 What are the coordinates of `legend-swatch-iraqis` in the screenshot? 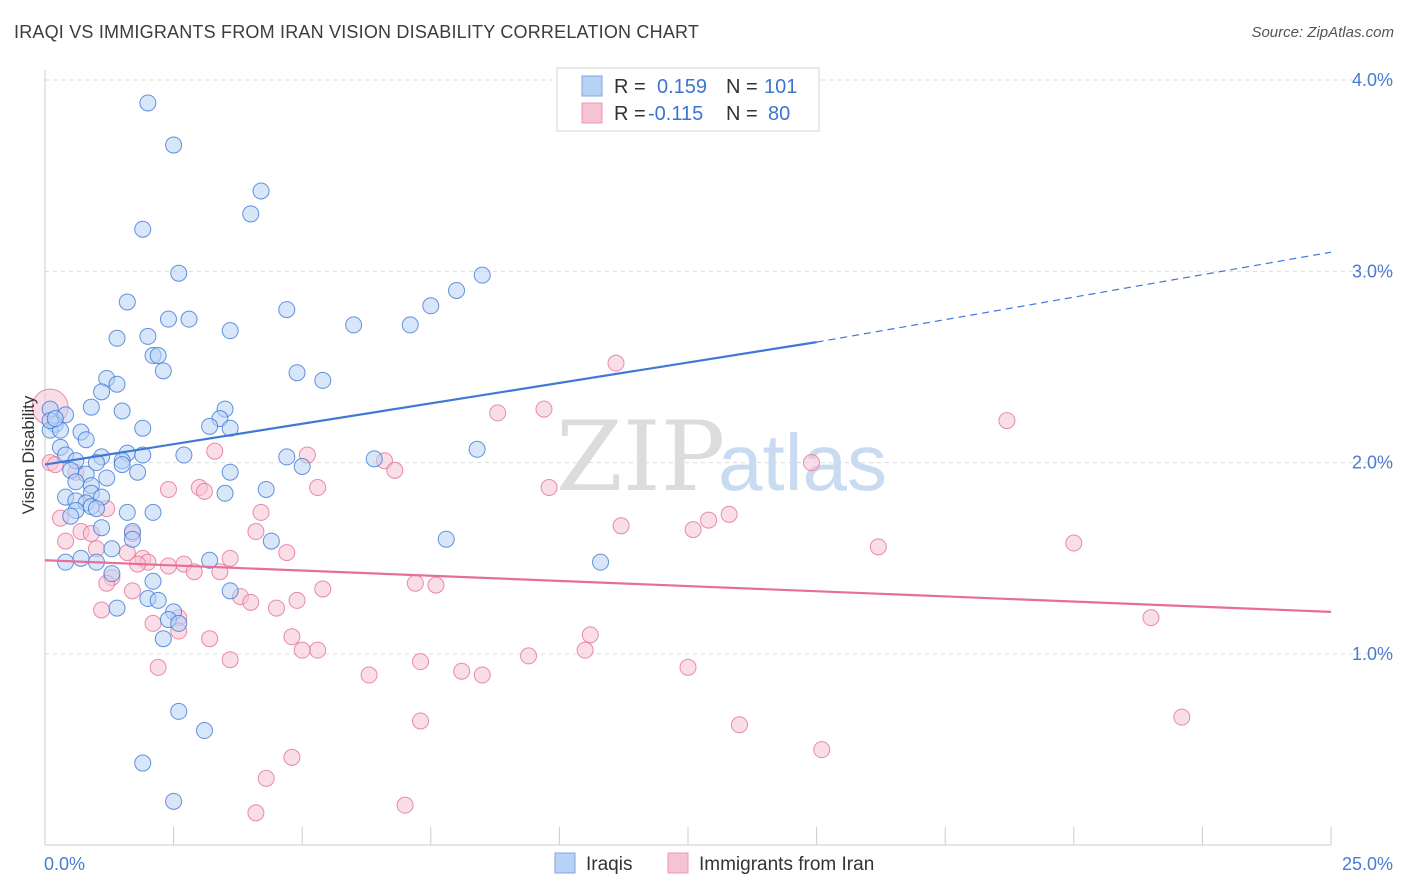 It's located at (592, 86).